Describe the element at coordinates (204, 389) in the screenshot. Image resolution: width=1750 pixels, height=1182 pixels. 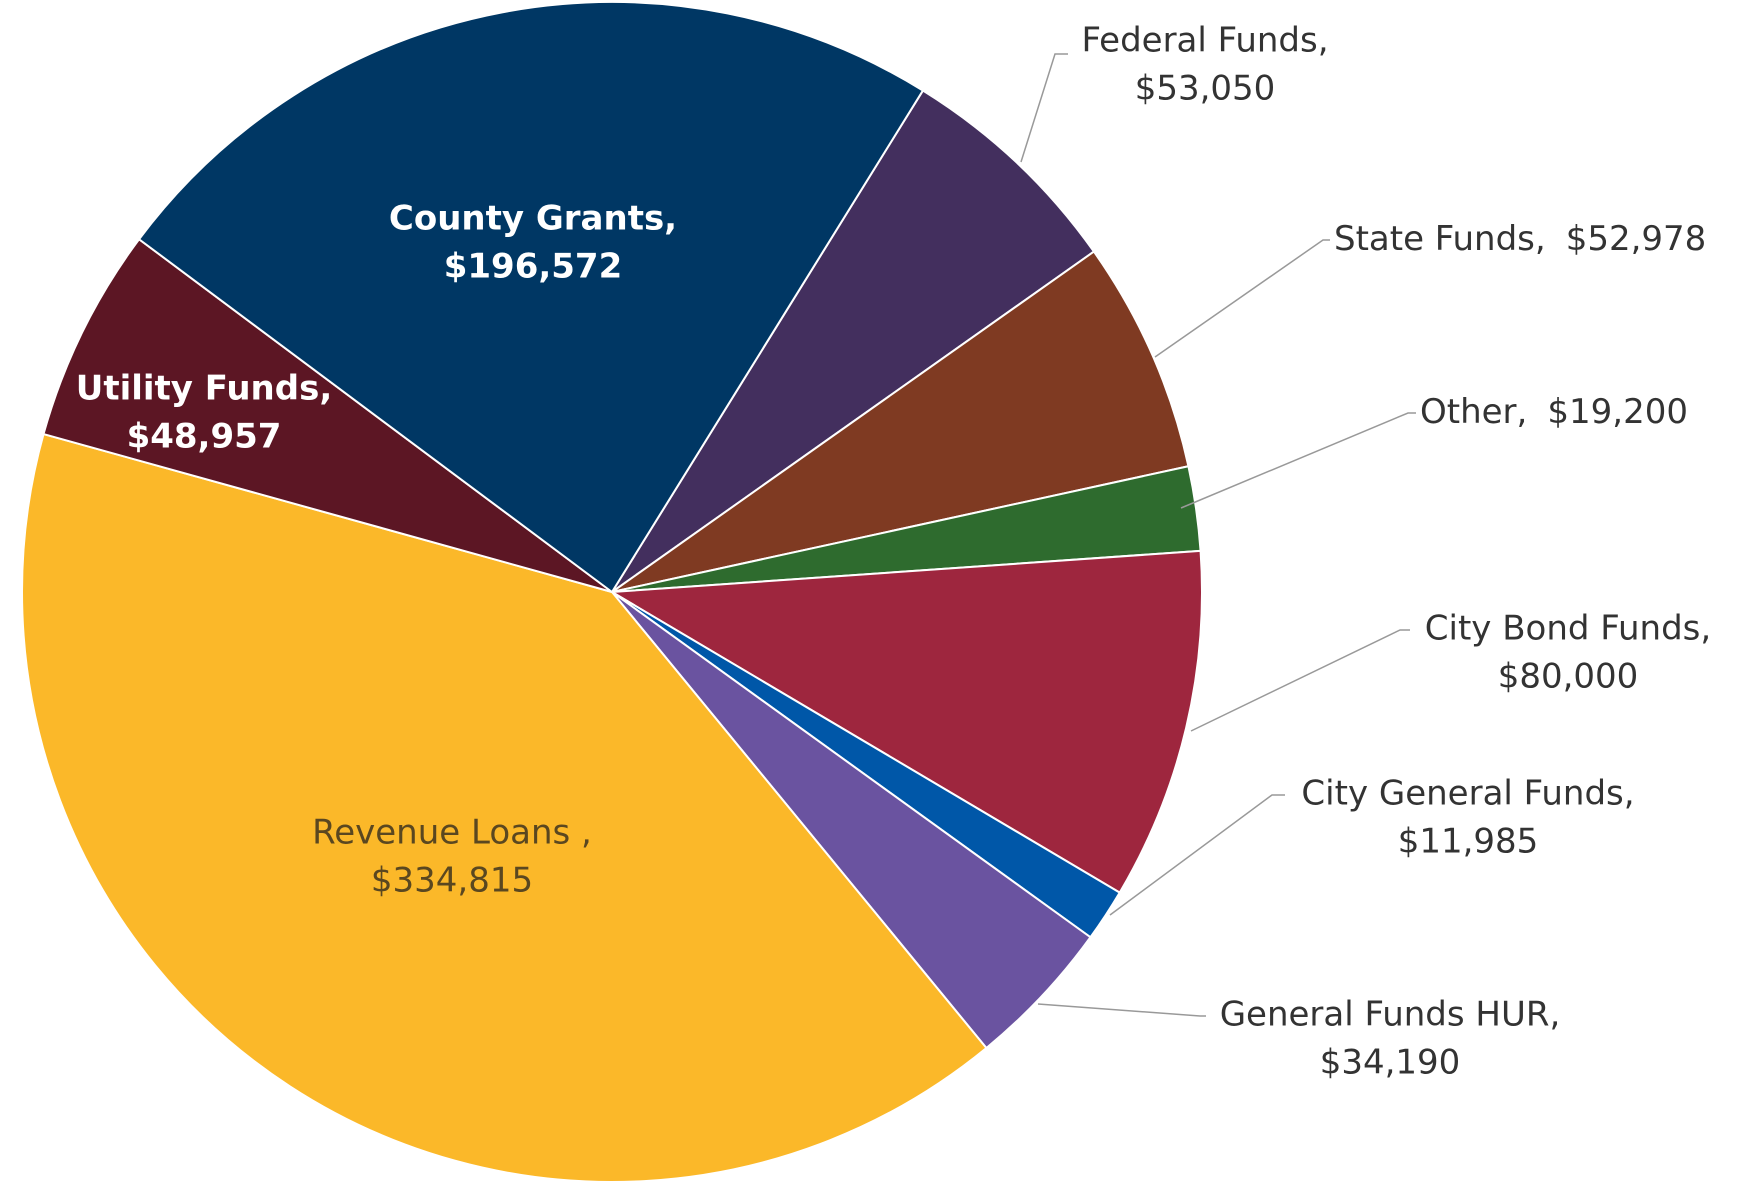
I see `category-label: Utility Funds,` at that location.